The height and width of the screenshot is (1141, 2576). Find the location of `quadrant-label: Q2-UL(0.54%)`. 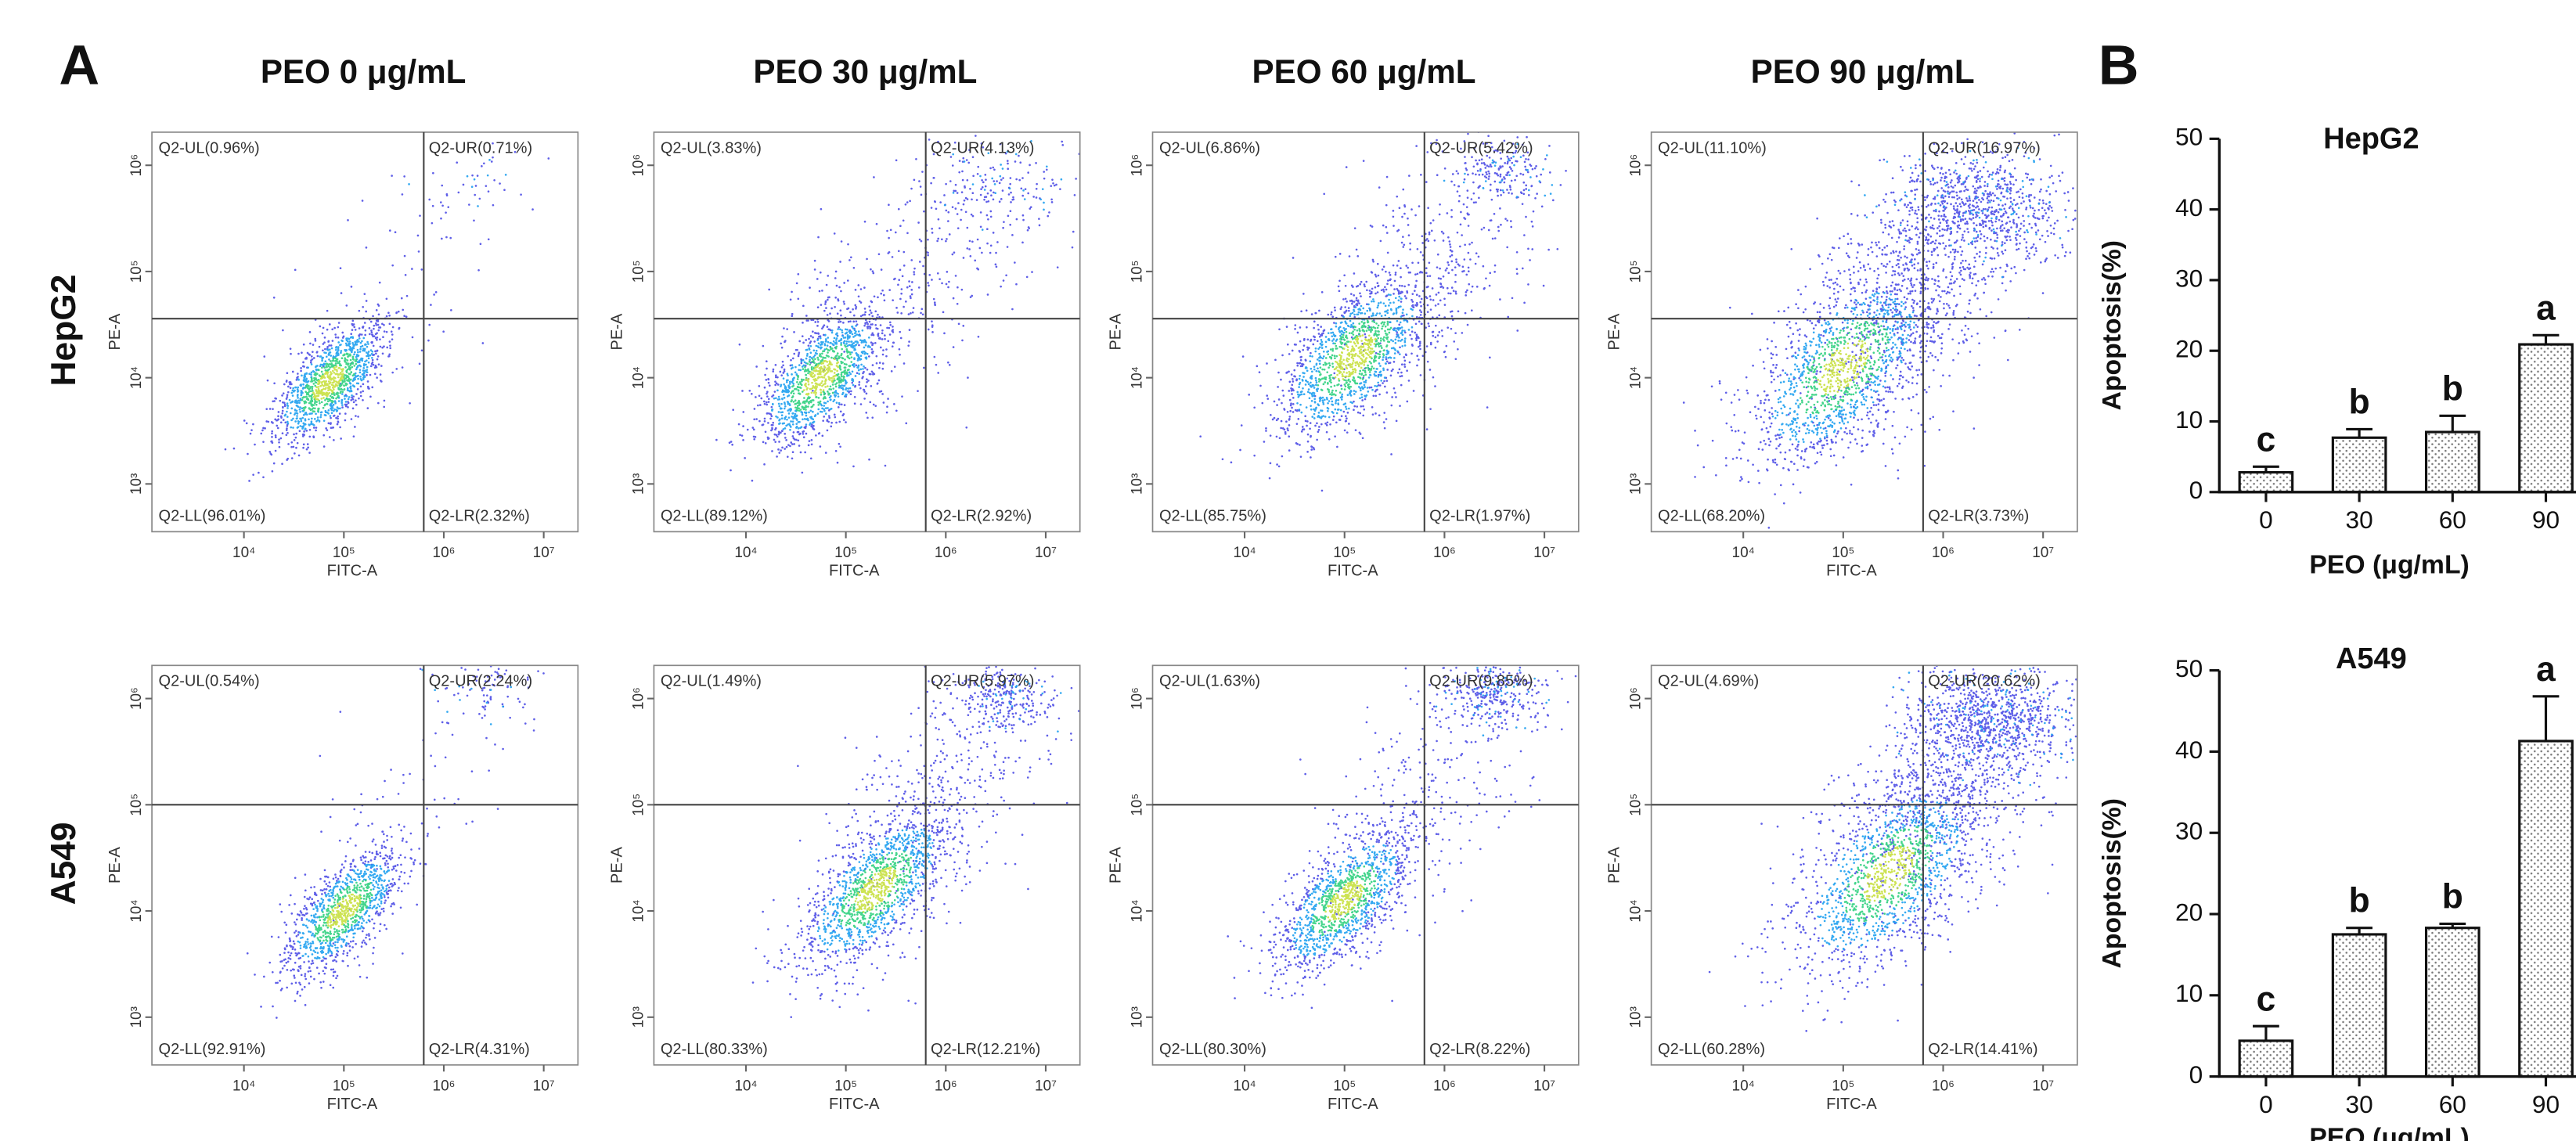

quadrant-label: Q2-UL(0.54%) is located at coordinates (209, 681).